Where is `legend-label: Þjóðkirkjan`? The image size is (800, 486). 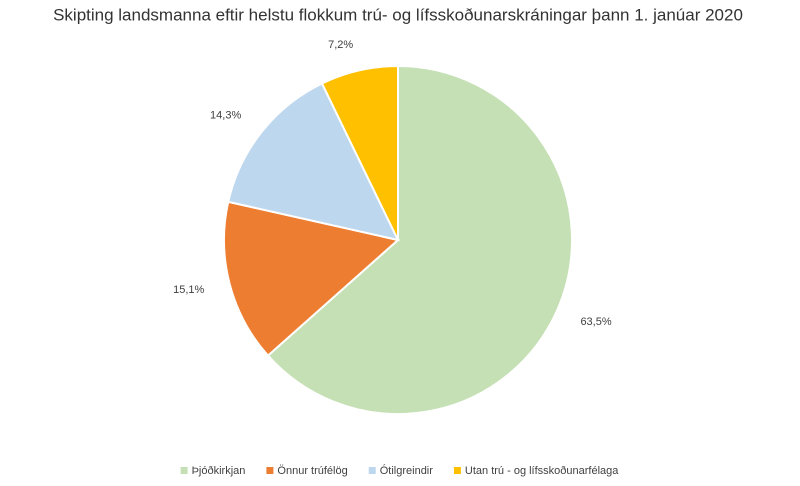
legend-label: Þjóðkirkjan is located at coordinates (219, 471).